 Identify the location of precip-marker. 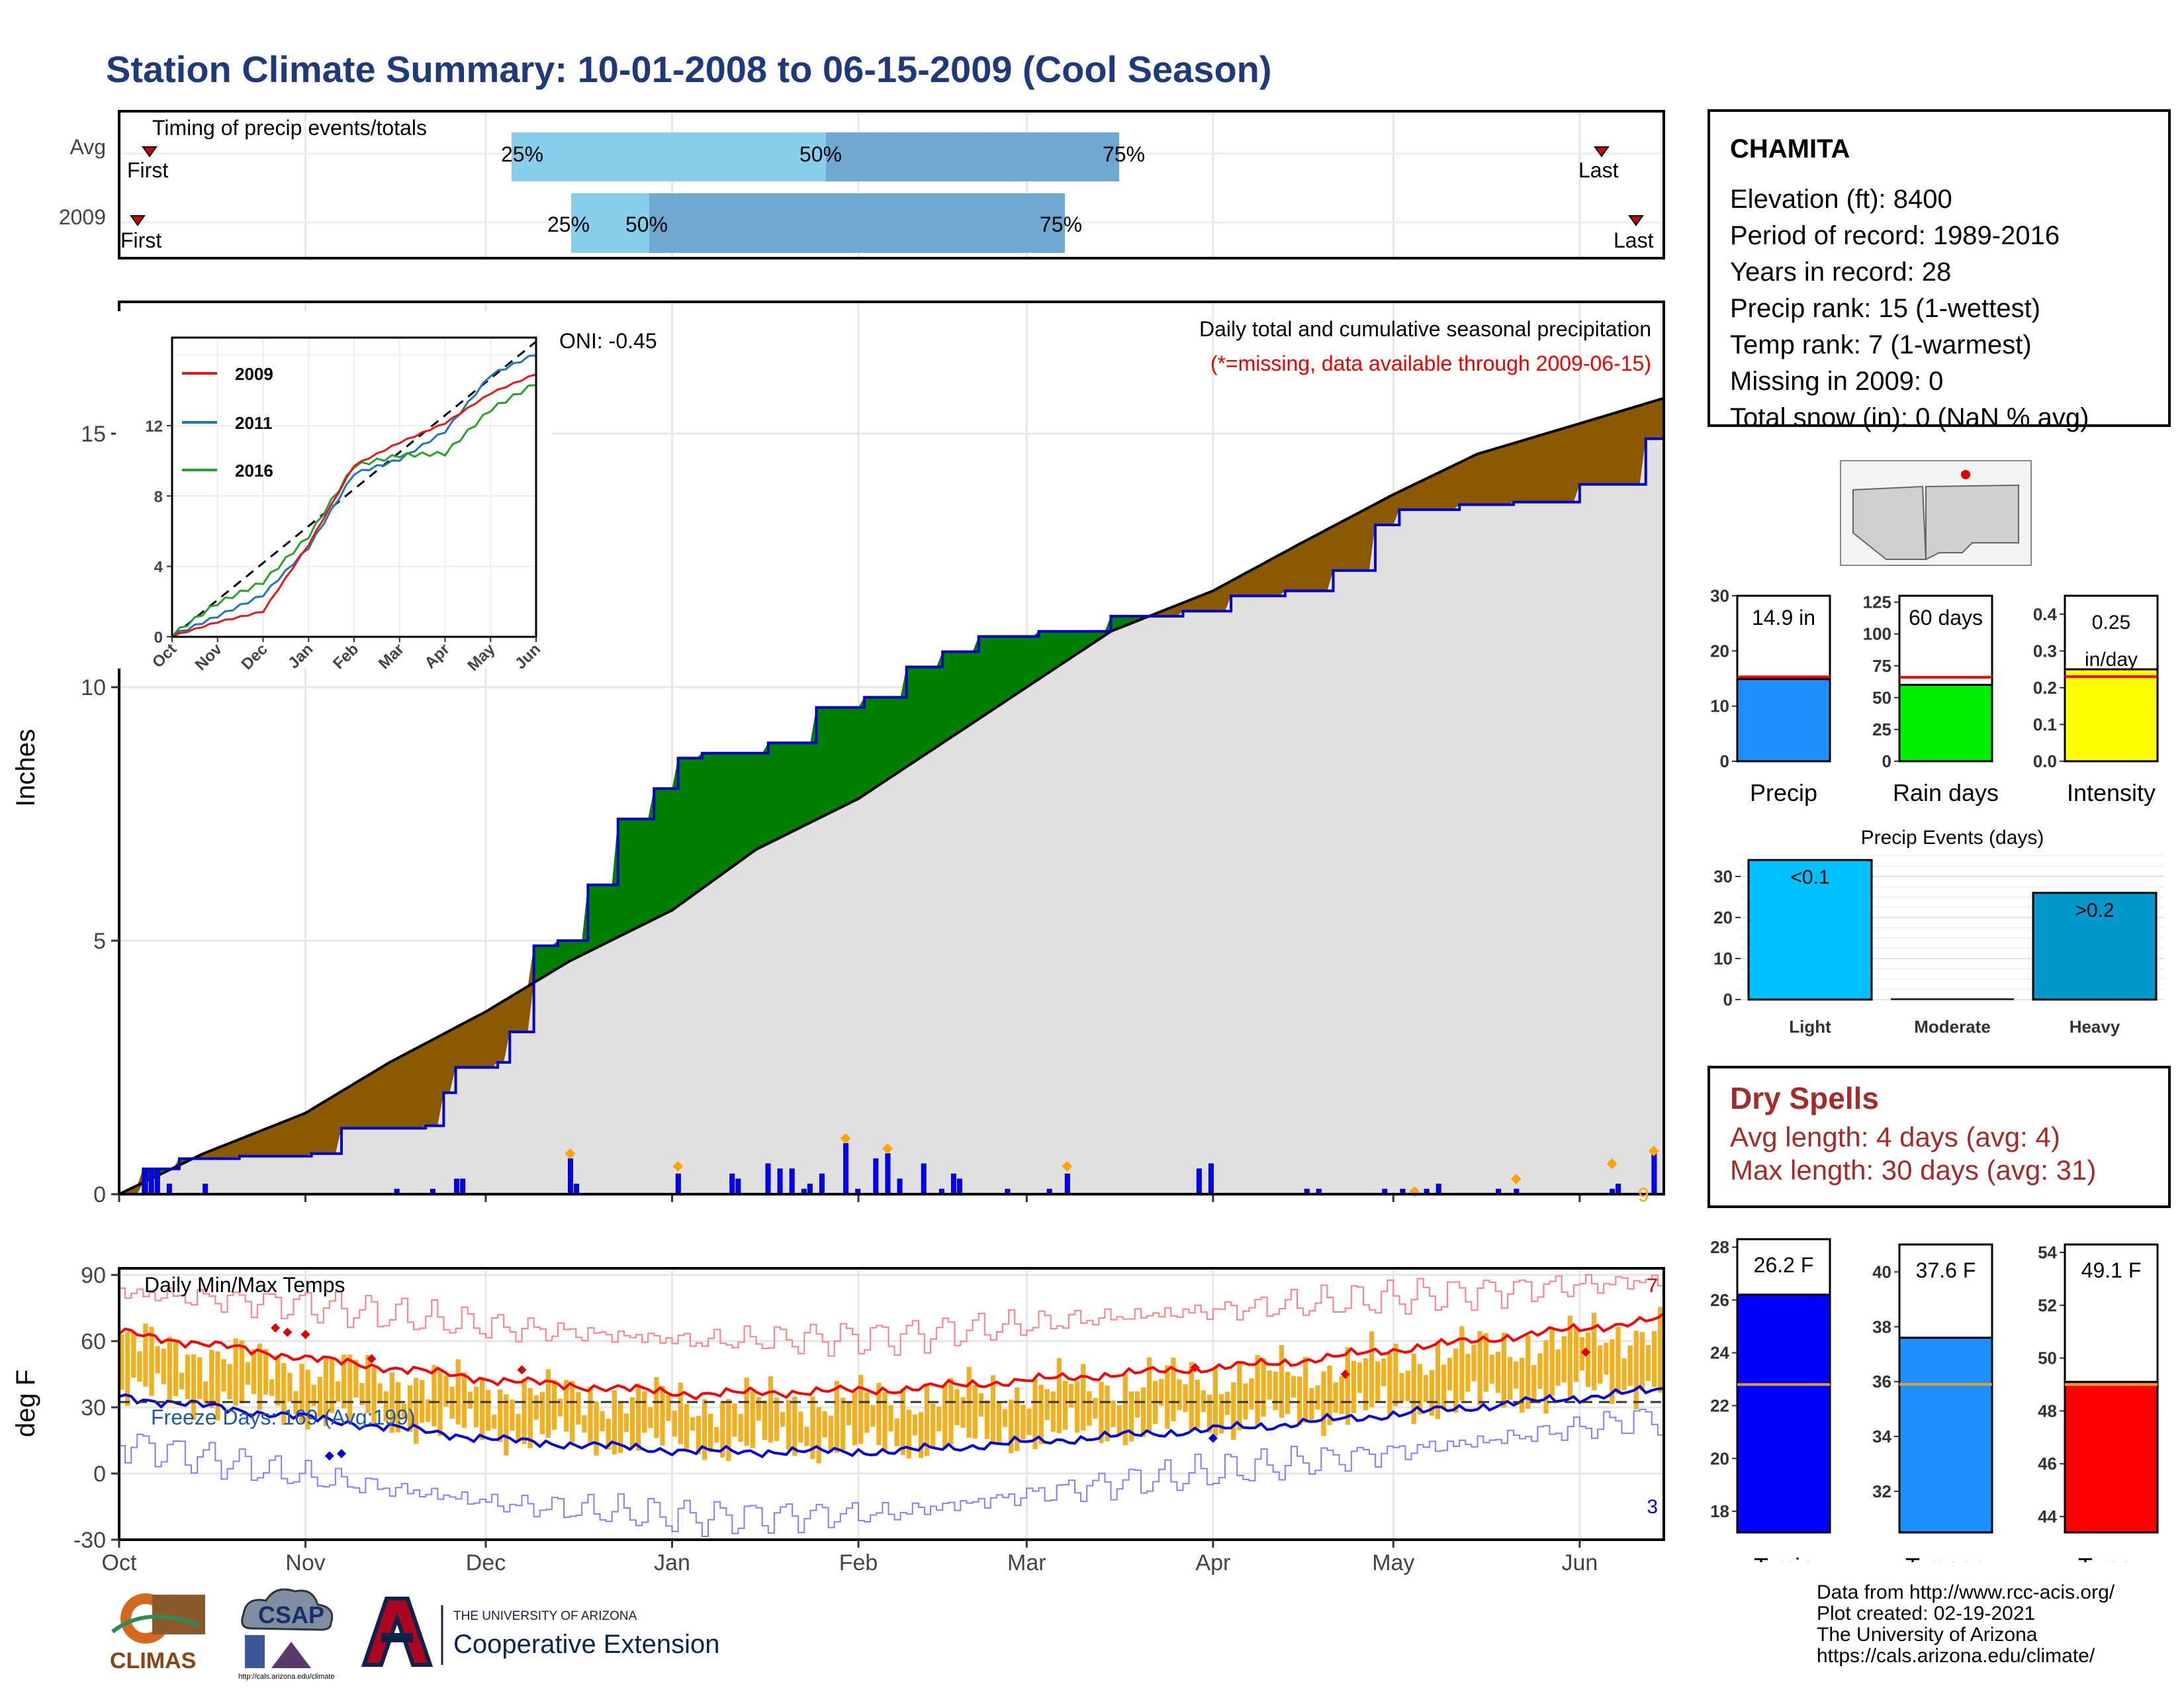
(845, 1138).